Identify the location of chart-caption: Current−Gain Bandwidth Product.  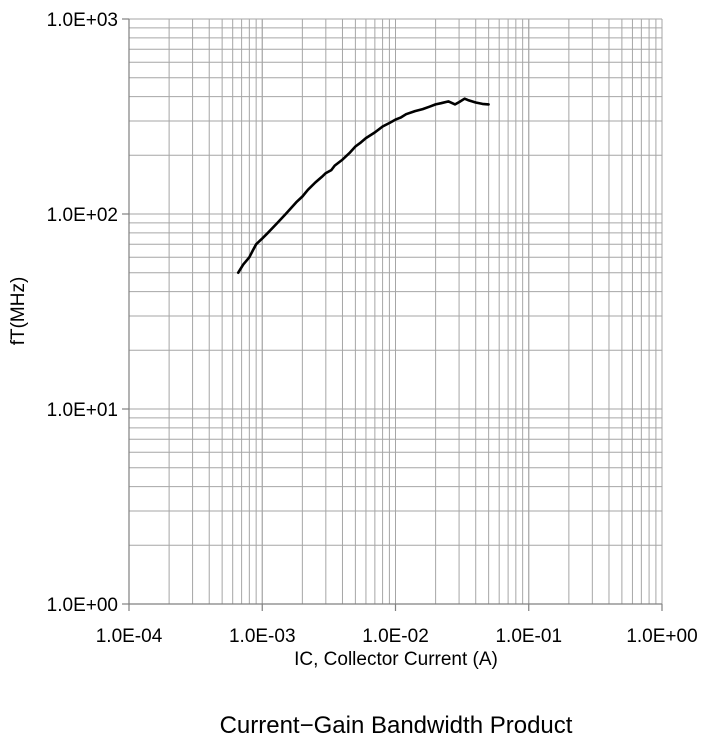
(396, 725).